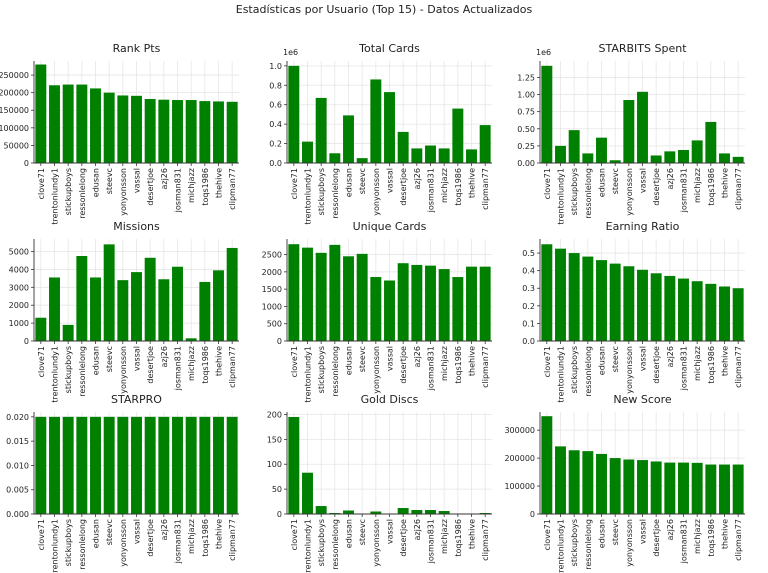 This screenshot has width=768, height=573. Describe the element at coordinates (697, 185) in the screenshot. I see `x-tick-label: michjazz` at that location.